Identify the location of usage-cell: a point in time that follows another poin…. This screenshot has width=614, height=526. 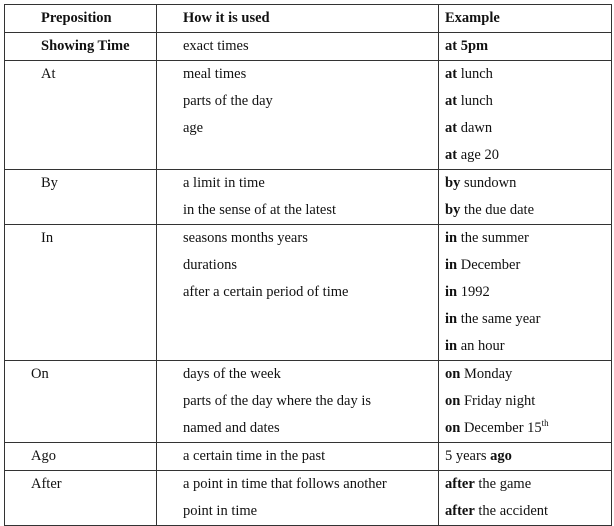
(297, 498).